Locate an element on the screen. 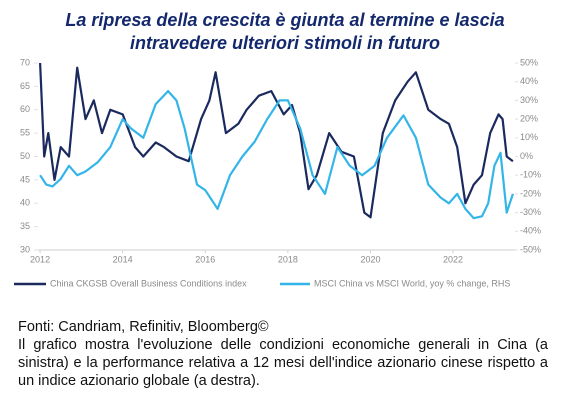  x-tick-label: 2016 is located at coordinates (205, 259).